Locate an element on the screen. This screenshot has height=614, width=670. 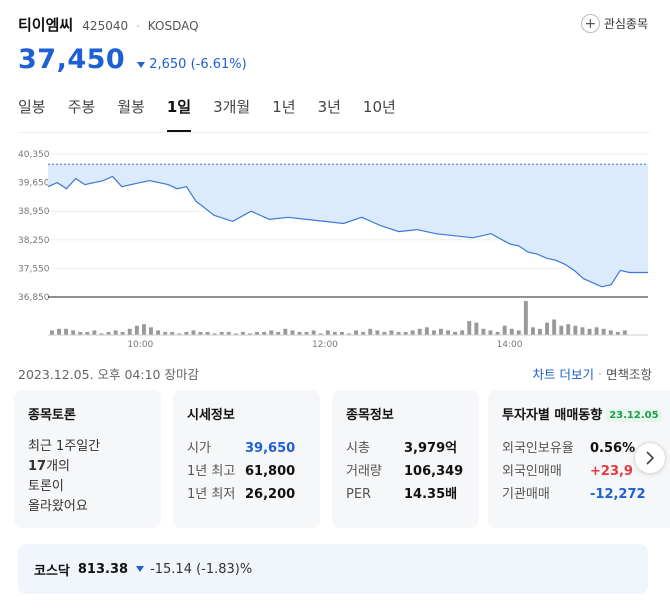
next-card-button is located at coordinates (650, 458).